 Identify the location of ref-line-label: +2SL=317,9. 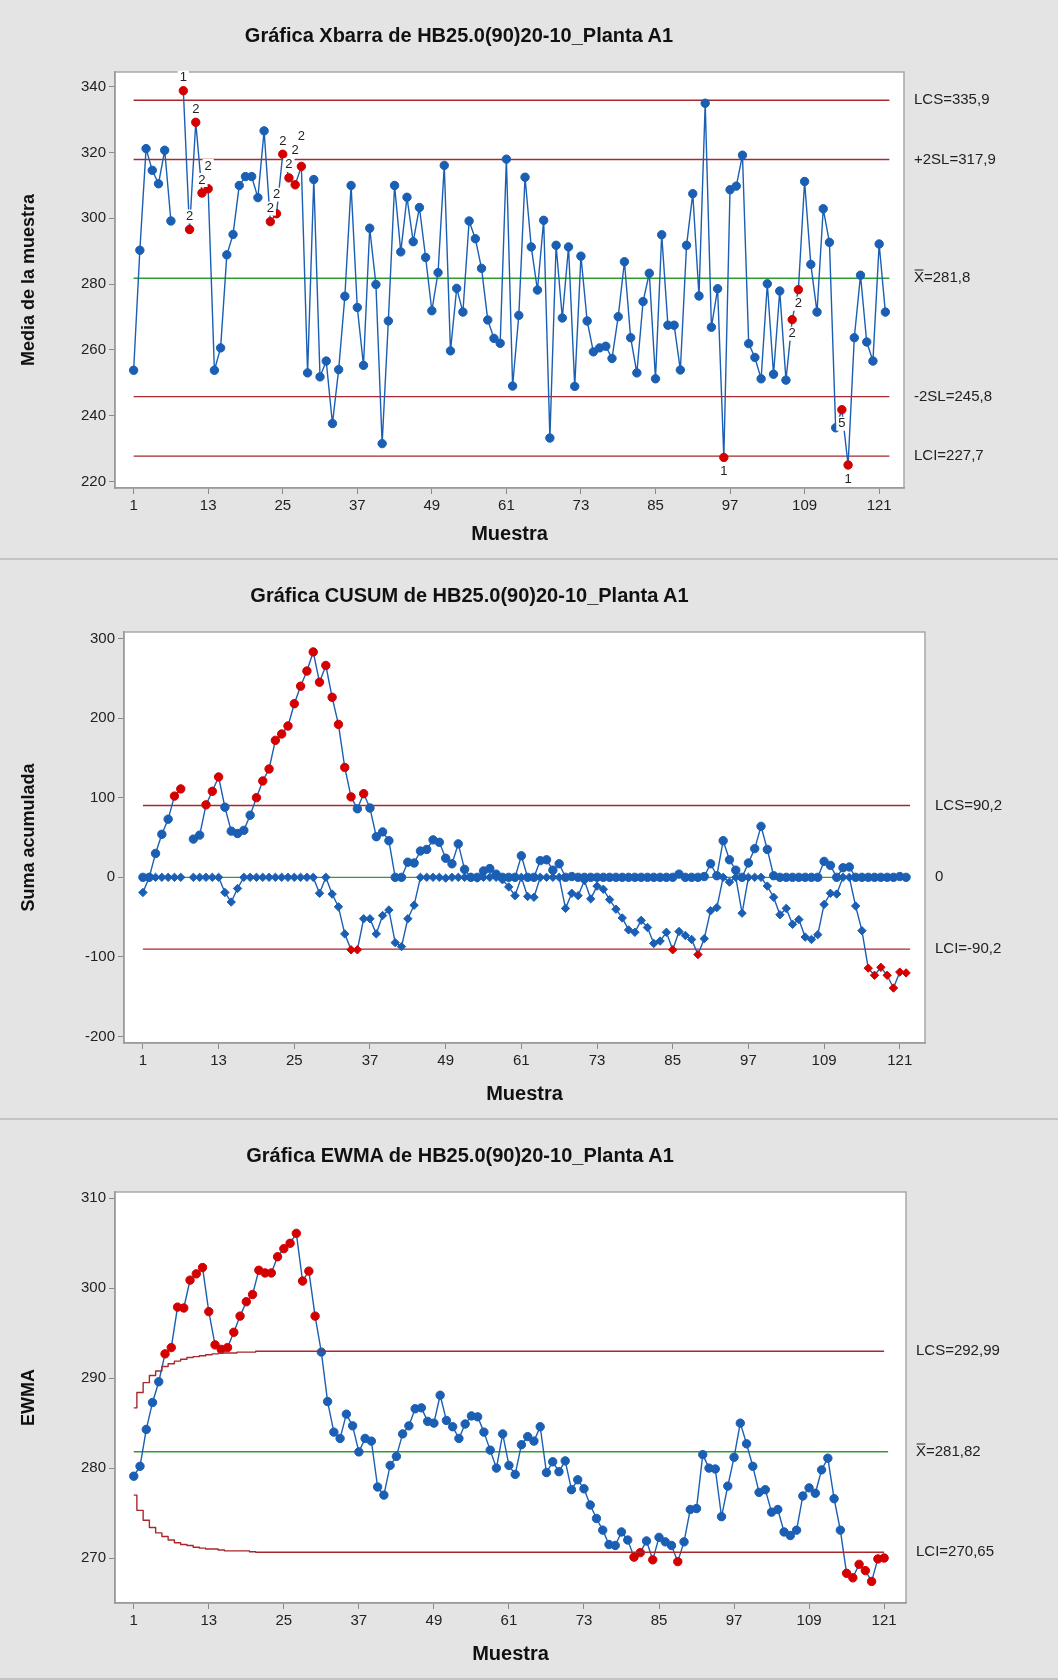
(955, 158).